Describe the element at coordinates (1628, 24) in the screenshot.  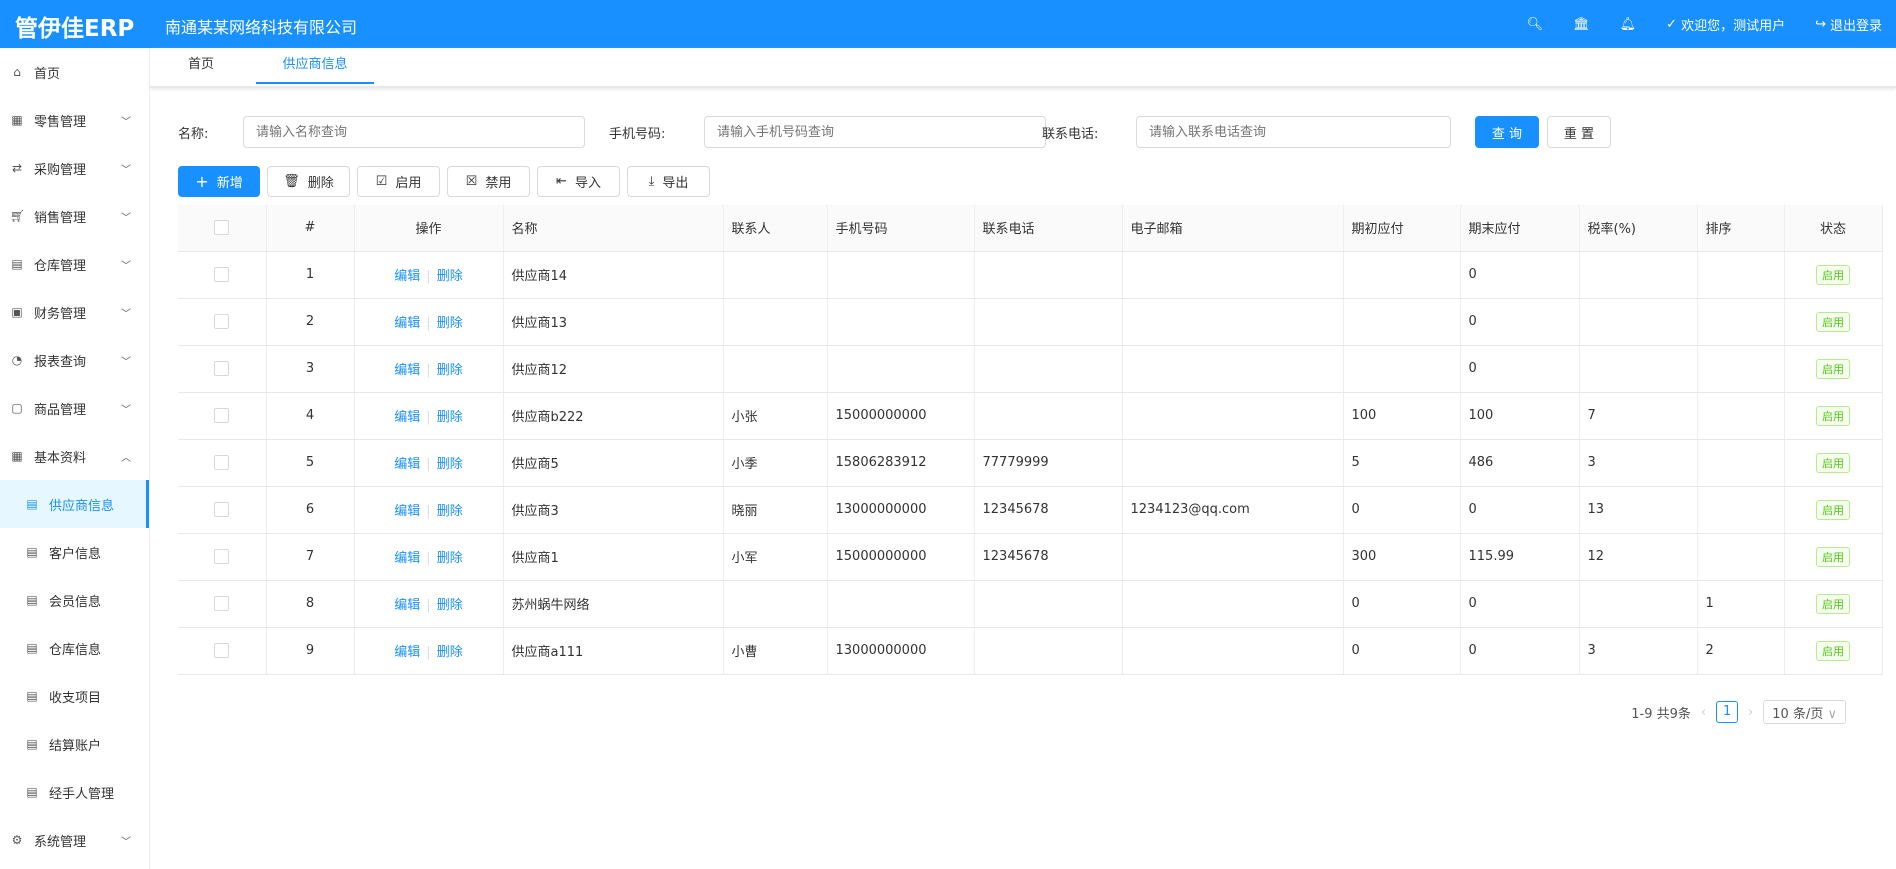
I see `bell-icon: 🔔︎` at that location.